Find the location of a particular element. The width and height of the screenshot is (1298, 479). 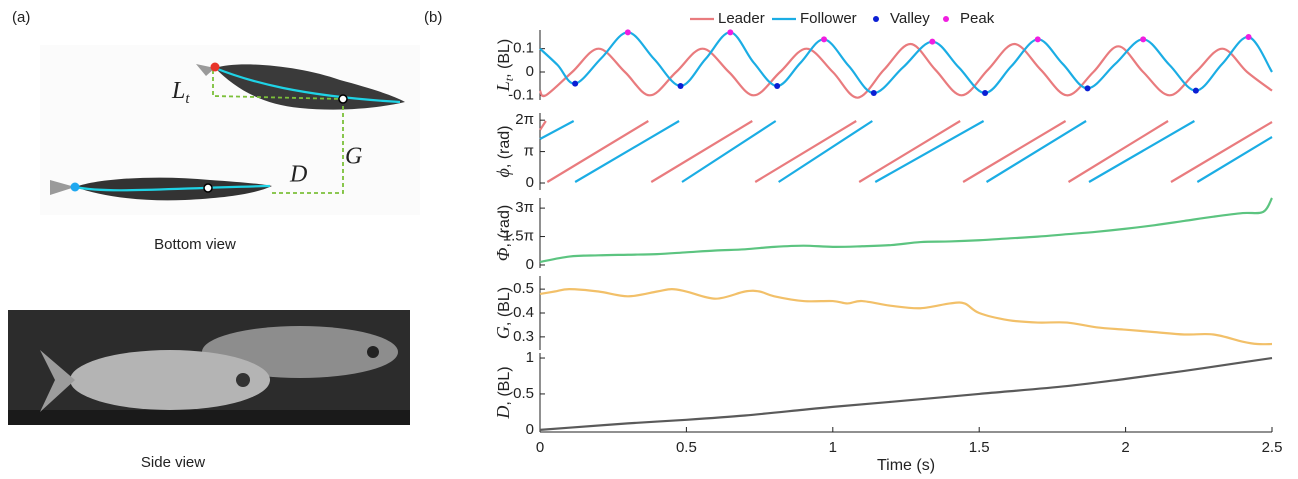

y-label-symbol: Φ is located at coordinates (503, 254).